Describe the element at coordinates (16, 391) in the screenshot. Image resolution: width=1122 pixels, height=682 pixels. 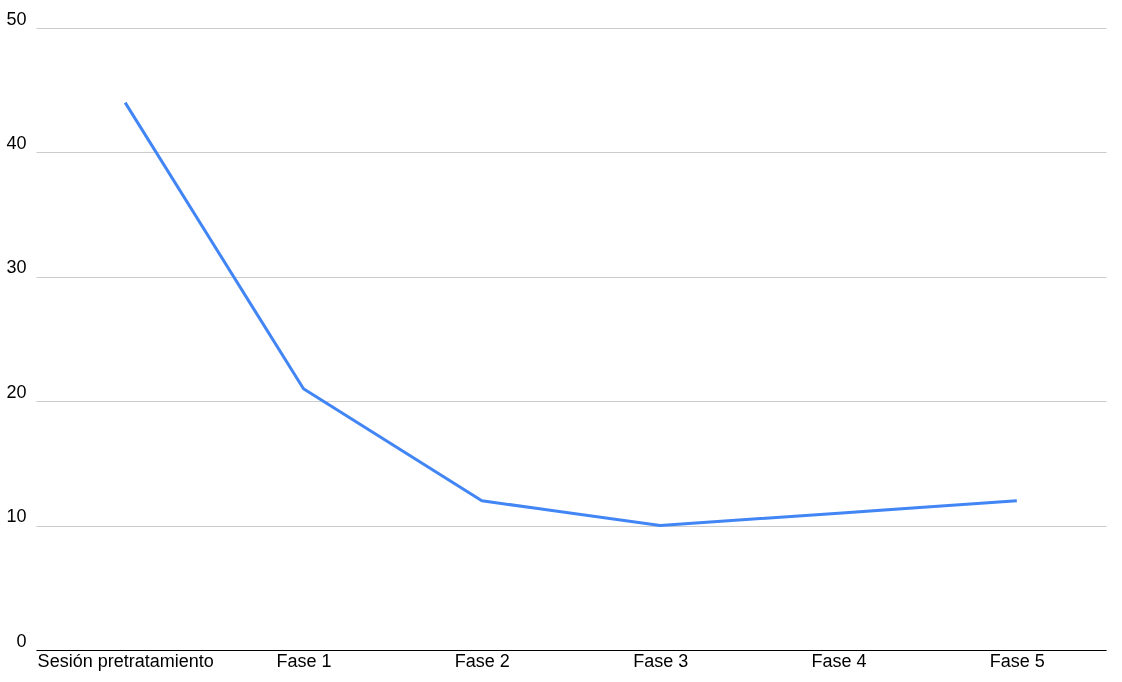
I see `y-tick-label: 20` at that location.